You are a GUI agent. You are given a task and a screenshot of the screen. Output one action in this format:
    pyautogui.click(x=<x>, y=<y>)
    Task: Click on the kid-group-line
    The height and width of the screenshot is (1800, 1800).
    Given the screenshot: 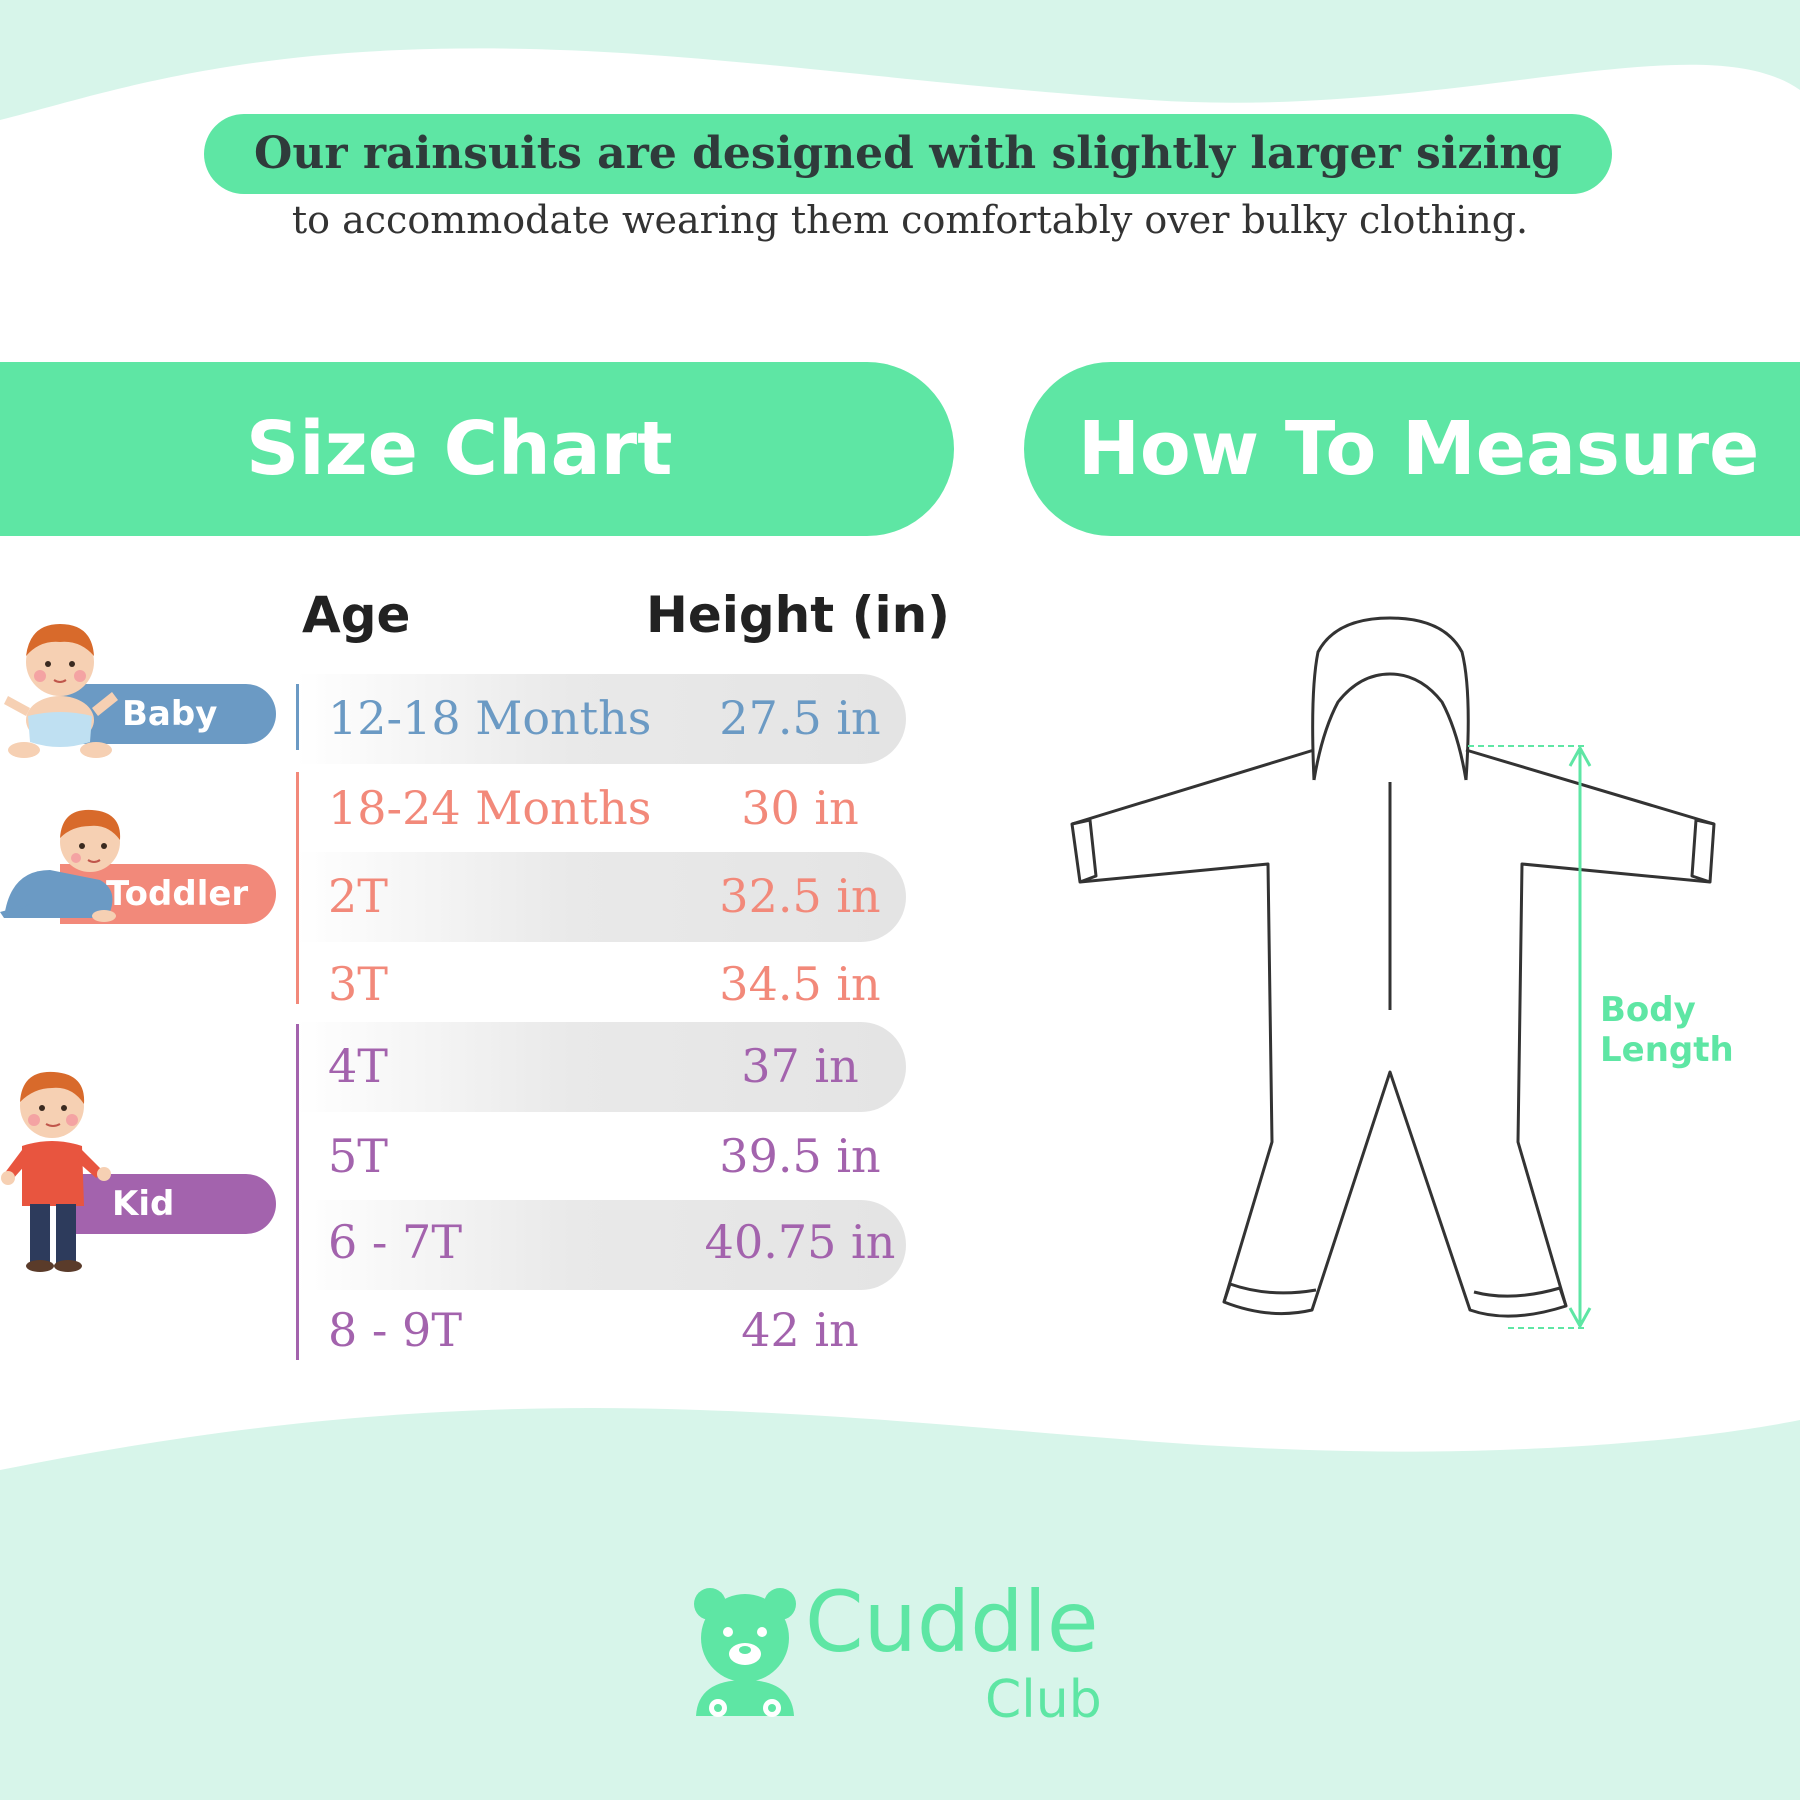 What is the action you would take?
    pyautogui.click(x=297, y=1192)
    